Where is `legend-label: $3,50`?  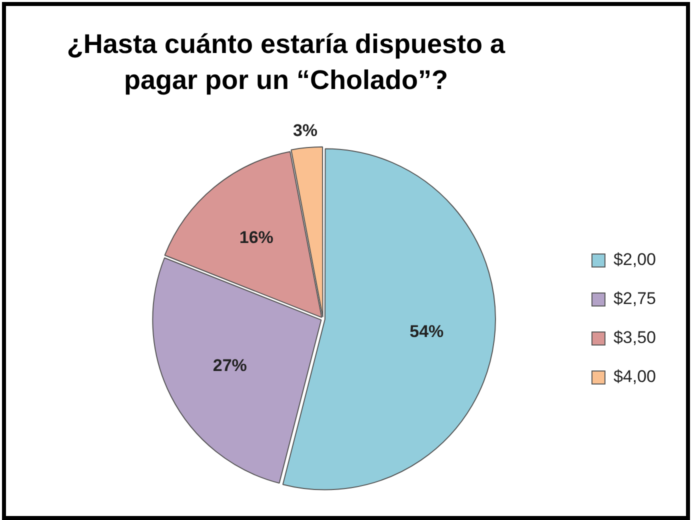 legend-label: $3,50 is located at coordinates (634, 338).